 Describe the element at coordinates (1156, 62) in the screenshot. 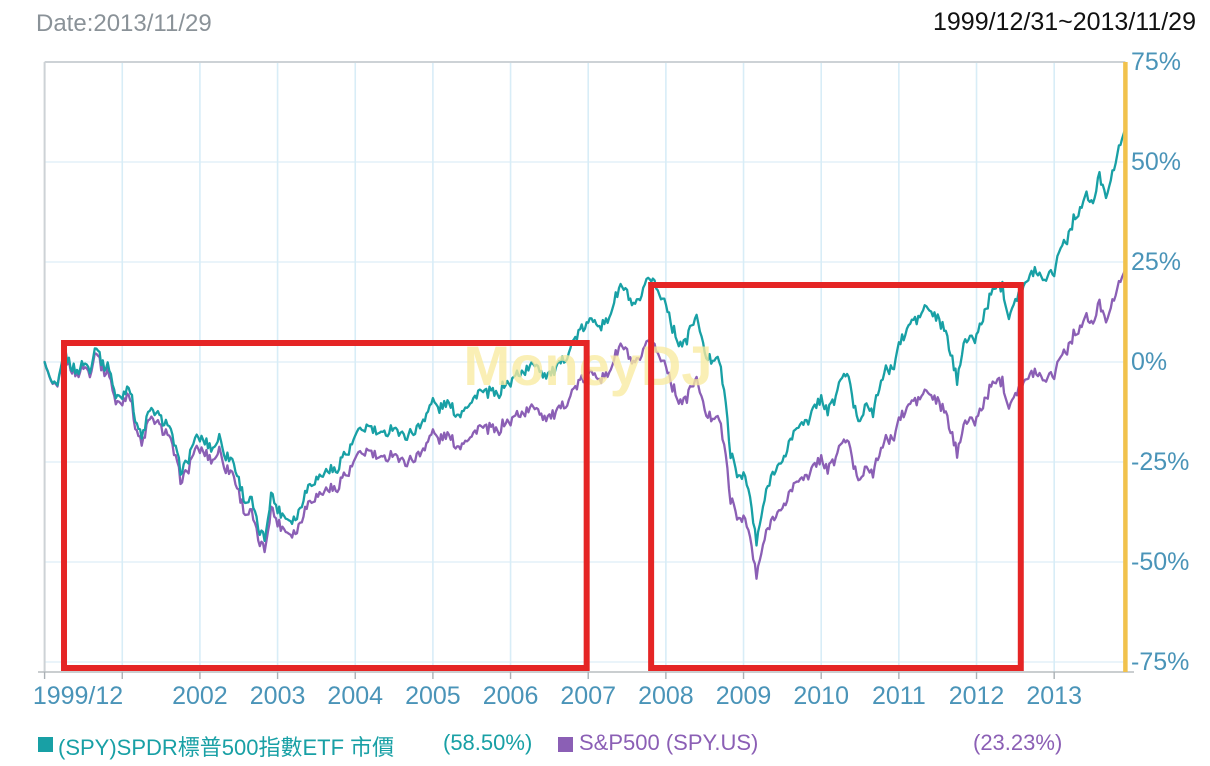

I see `y-tick-label: 75%` at that location.